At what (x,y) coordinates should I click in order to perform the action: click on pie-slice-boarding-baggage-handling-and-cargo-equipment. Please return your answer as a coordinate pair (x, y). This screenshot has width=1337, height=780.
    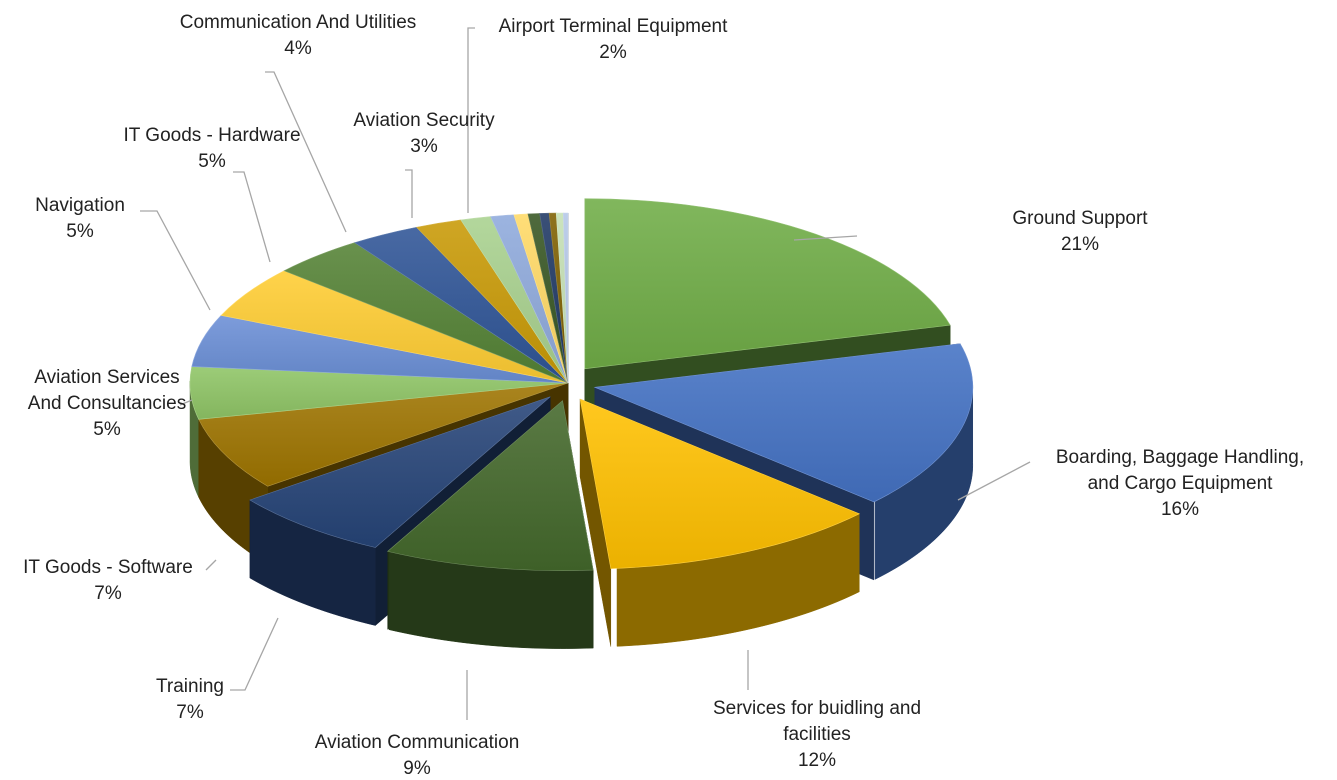
    Looking at the image, I should click on (783, 423).